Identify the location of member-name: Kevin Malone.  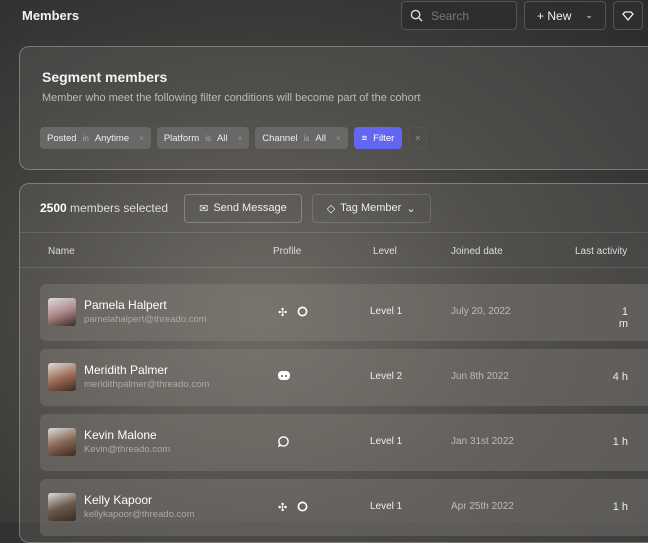
(120, 435).